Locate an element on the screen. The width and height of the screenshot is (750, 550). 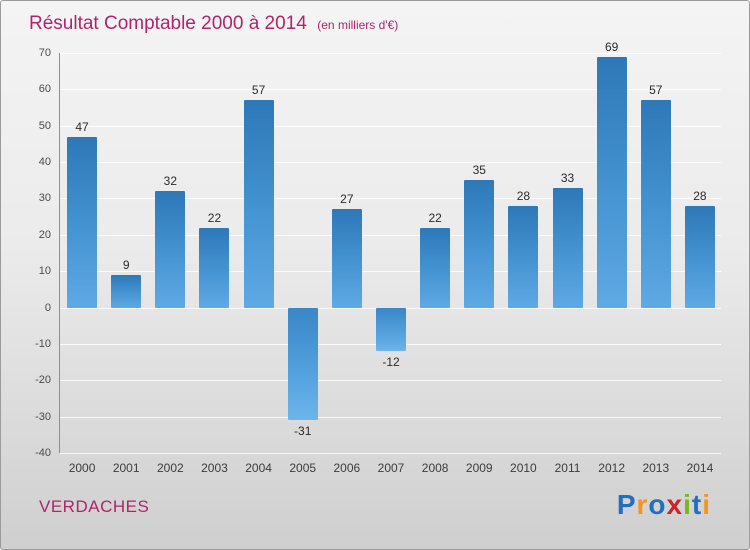
x-axis-tick-label: 2012 is located at coordinates (612, 468).